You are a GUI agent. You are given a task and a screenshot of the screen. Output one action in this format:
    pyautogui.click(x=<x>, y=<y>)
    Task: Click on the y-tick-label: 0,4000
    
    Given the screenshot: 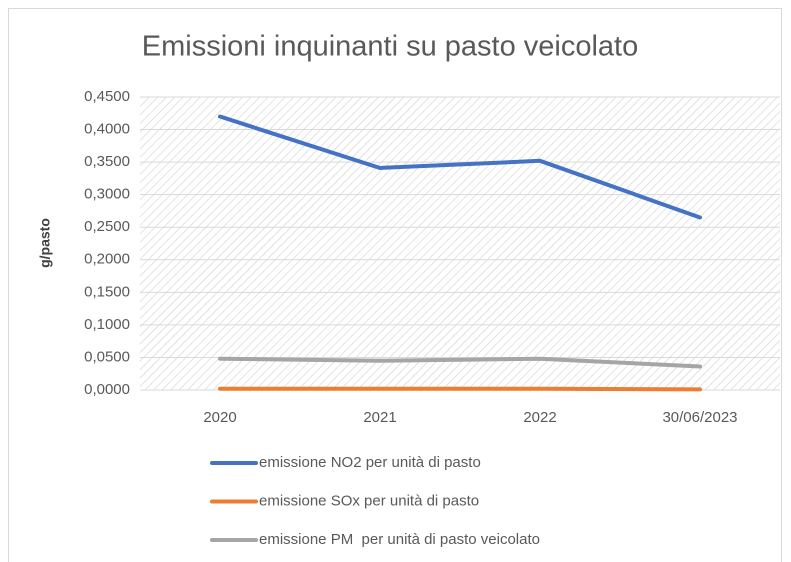 What is the action you would take?
    pyautogui.click(x=107, y=129)
    